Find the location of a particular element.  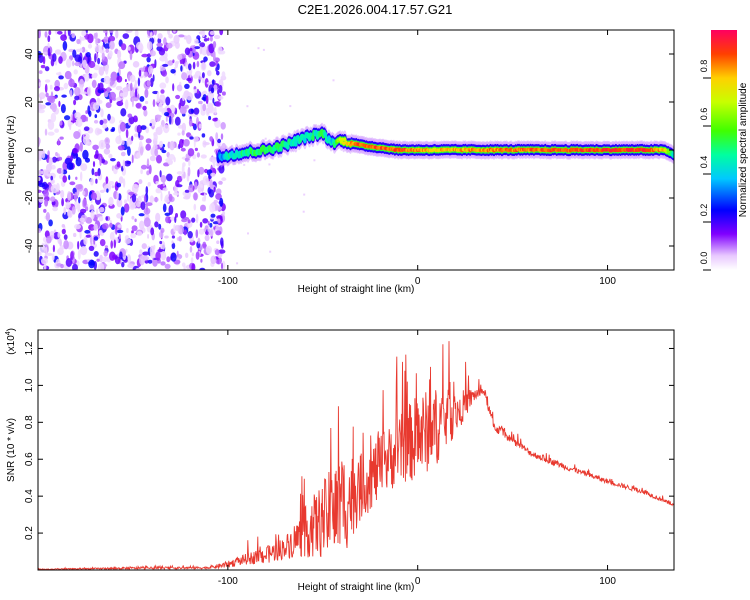

spectrogram-y-tick-label: 0 is located at coordinates (29, 150).